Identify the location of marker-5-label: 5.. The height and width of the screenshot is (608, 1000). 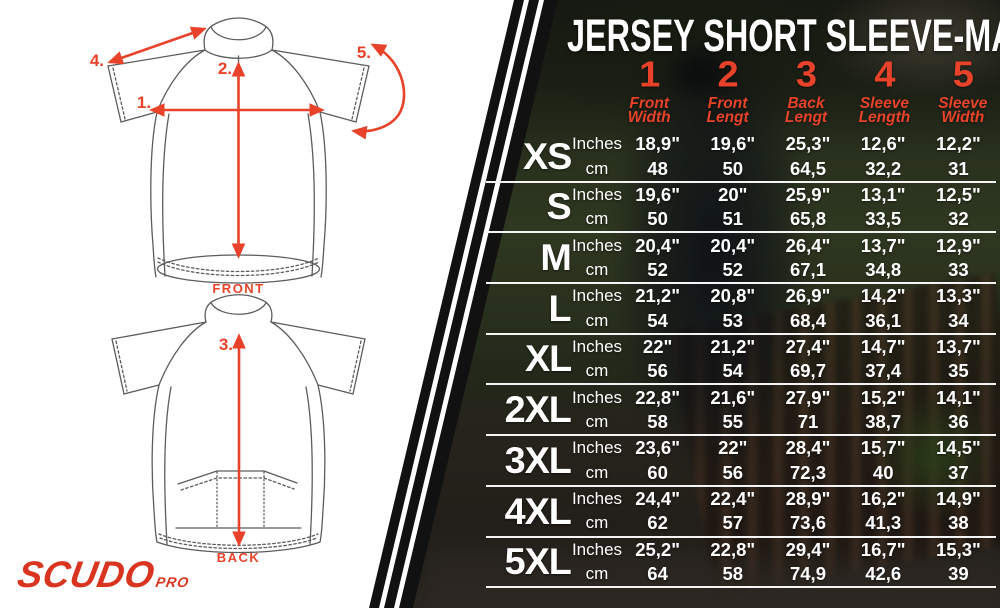
(364, 52).